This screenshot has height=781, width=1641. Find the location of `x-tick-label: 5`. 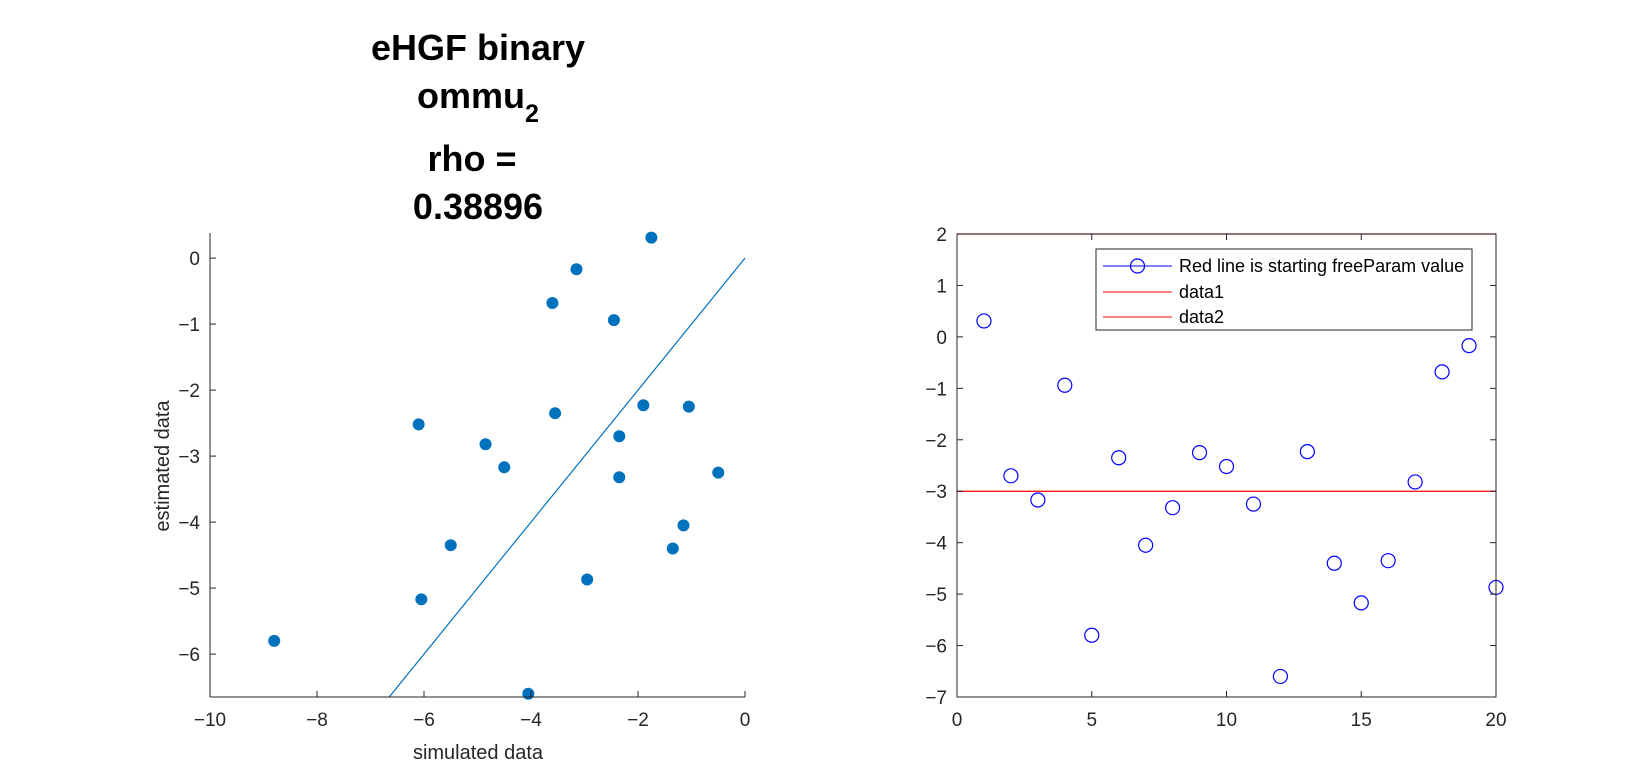

x-tick-label: 5 is located at coordinates (1091, 720).